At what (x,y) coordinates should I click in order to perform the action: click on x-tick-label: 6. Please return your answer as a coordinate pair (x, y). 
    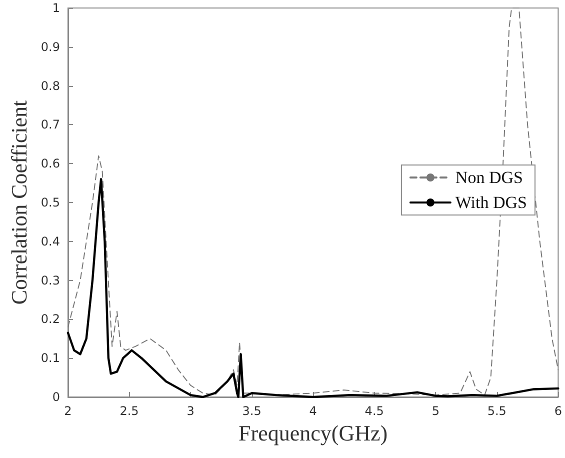
    Looking at the image, I should click on (558, 411).